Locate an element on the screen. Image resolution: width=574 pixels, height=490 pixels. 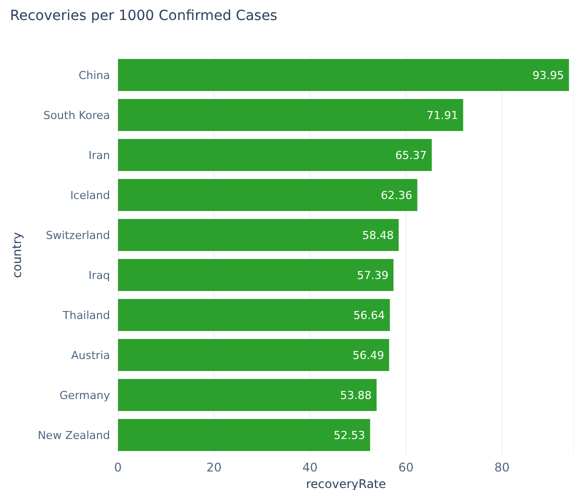
chart-title: Recoveries per 1000 Confirmed Cases is located at coordinates (144, 16).